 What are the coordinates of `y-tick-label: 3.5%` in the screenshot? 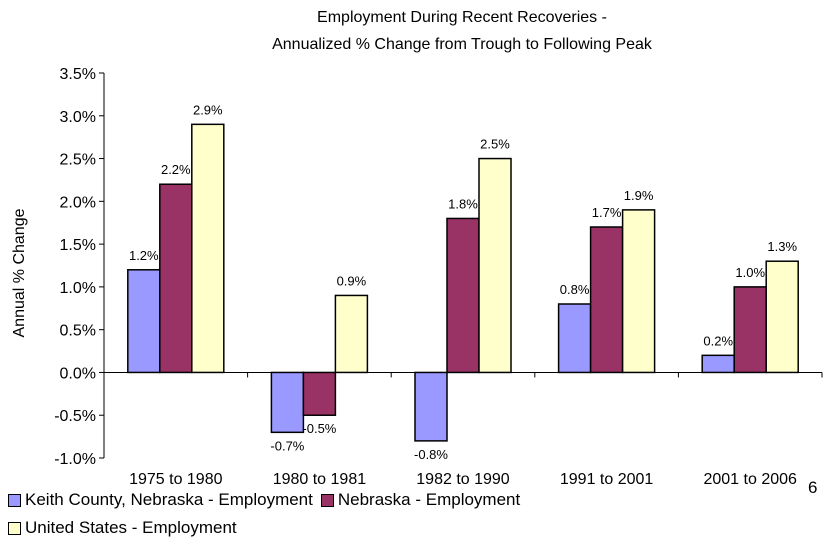 It's located at (78, 74).